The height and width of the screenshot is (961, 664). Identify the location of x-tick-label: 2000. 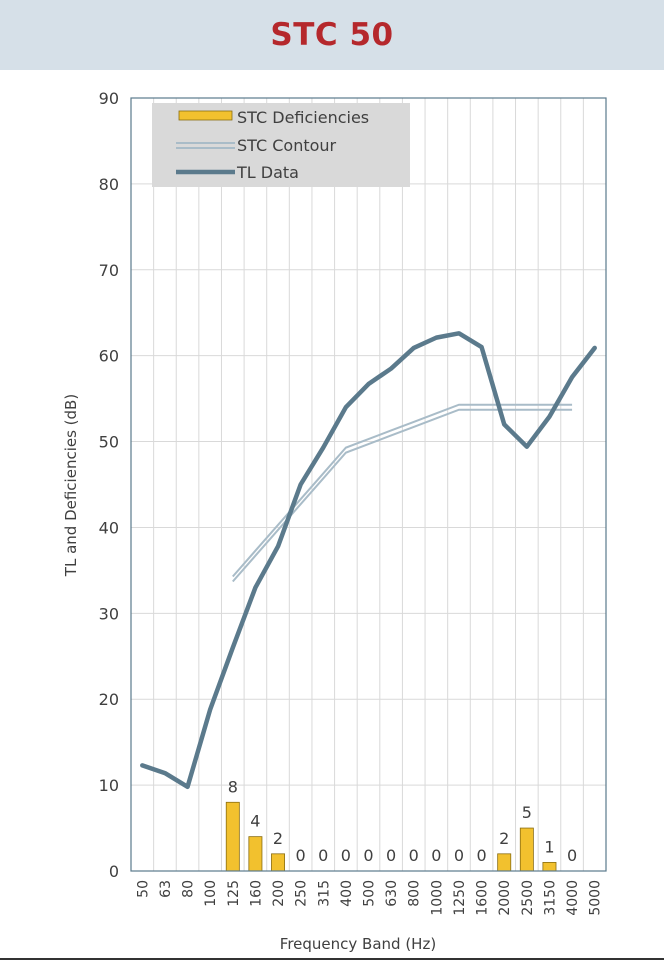
(505, 898).